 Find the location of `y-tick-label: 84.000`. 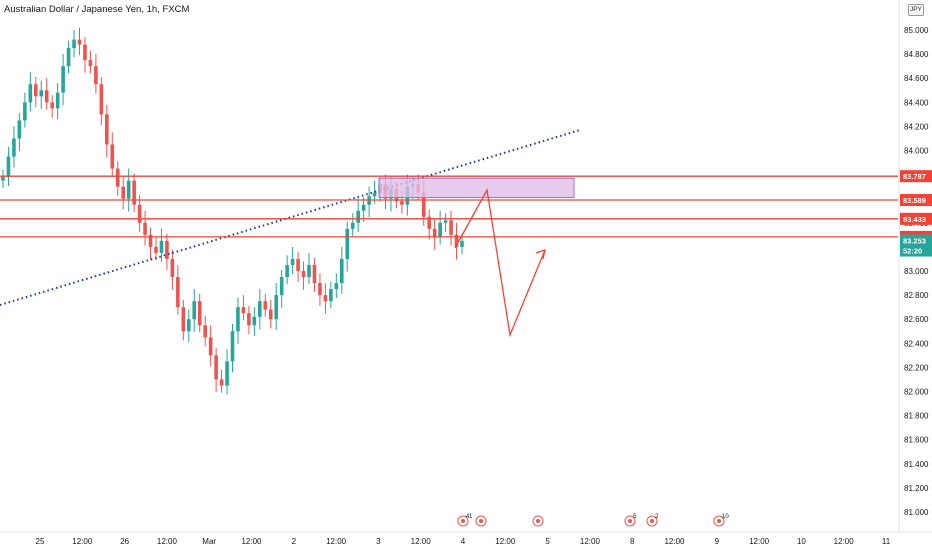

y-tick-label: 84.000 is located at coordinates (916, 151).